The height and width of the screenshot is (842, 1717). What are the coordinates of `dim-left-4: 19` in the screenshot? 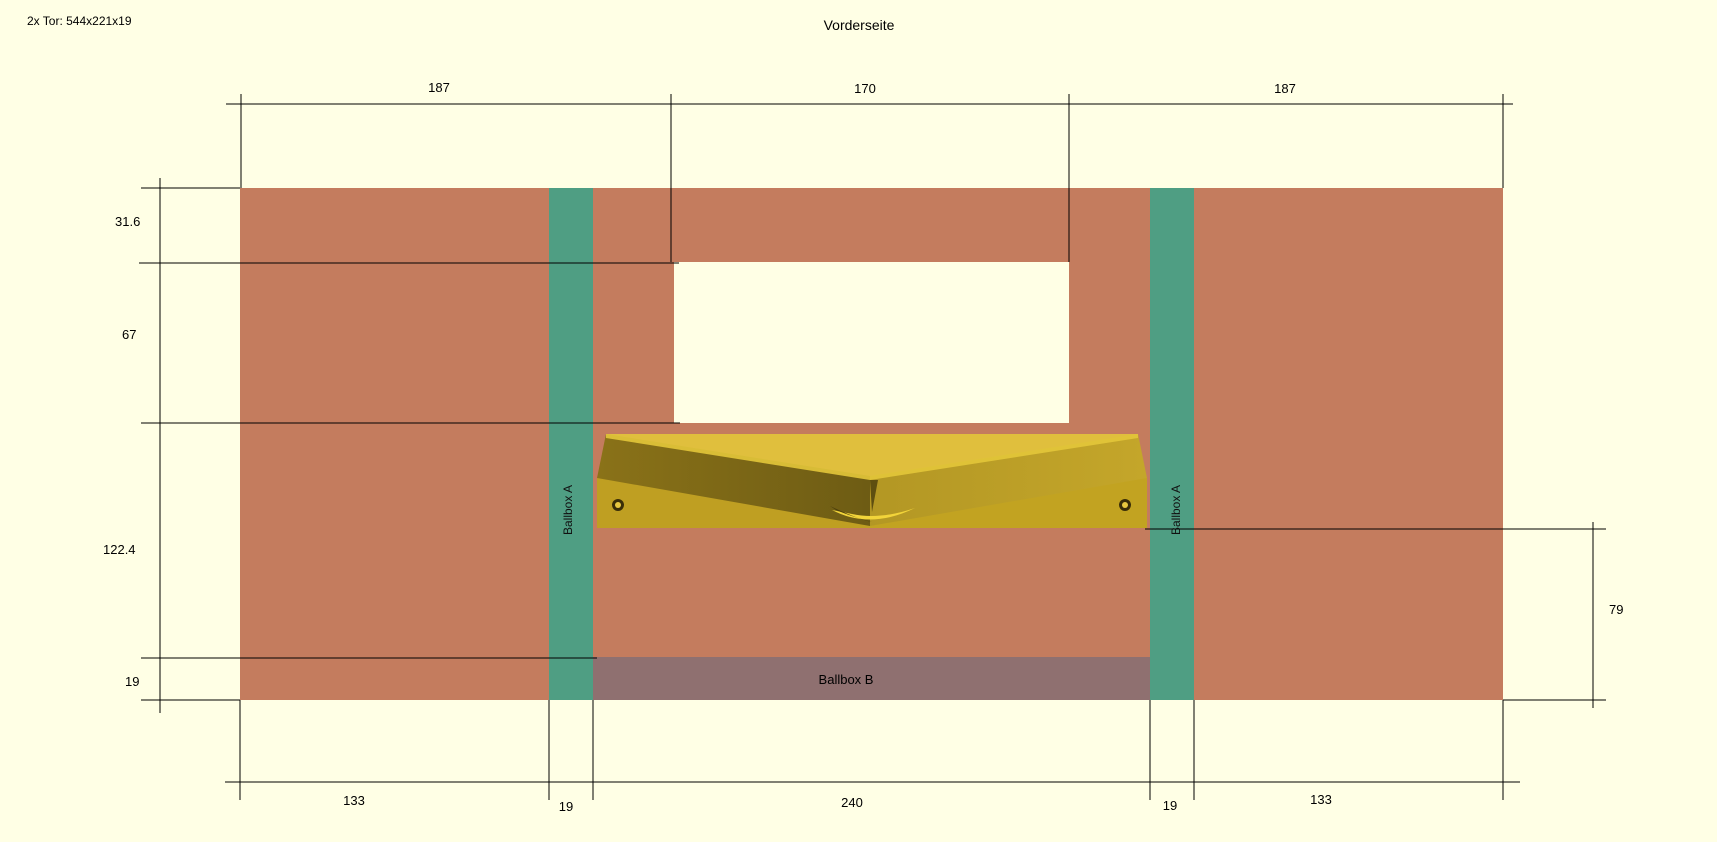 It's located at (132, 681).